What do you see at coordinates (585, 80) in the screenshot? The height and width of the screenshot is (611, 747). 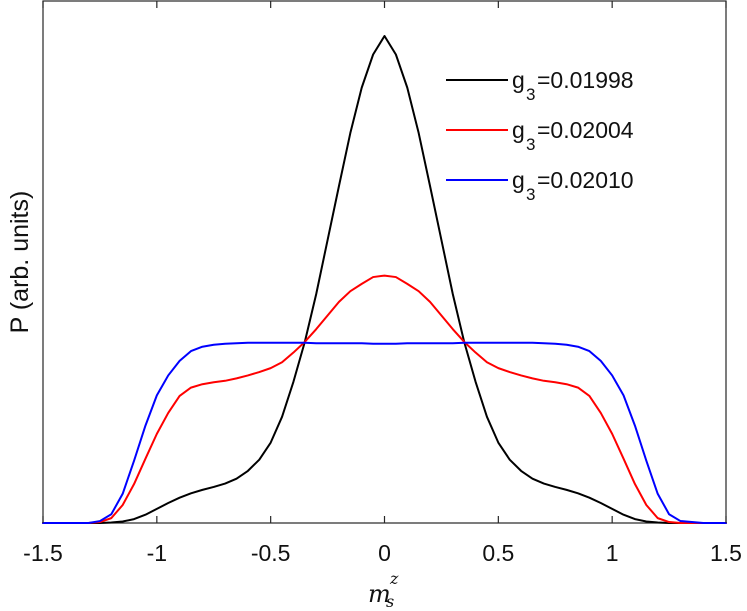 I see `legend-label-value: =0.01998` at bounding box center [585, 80].